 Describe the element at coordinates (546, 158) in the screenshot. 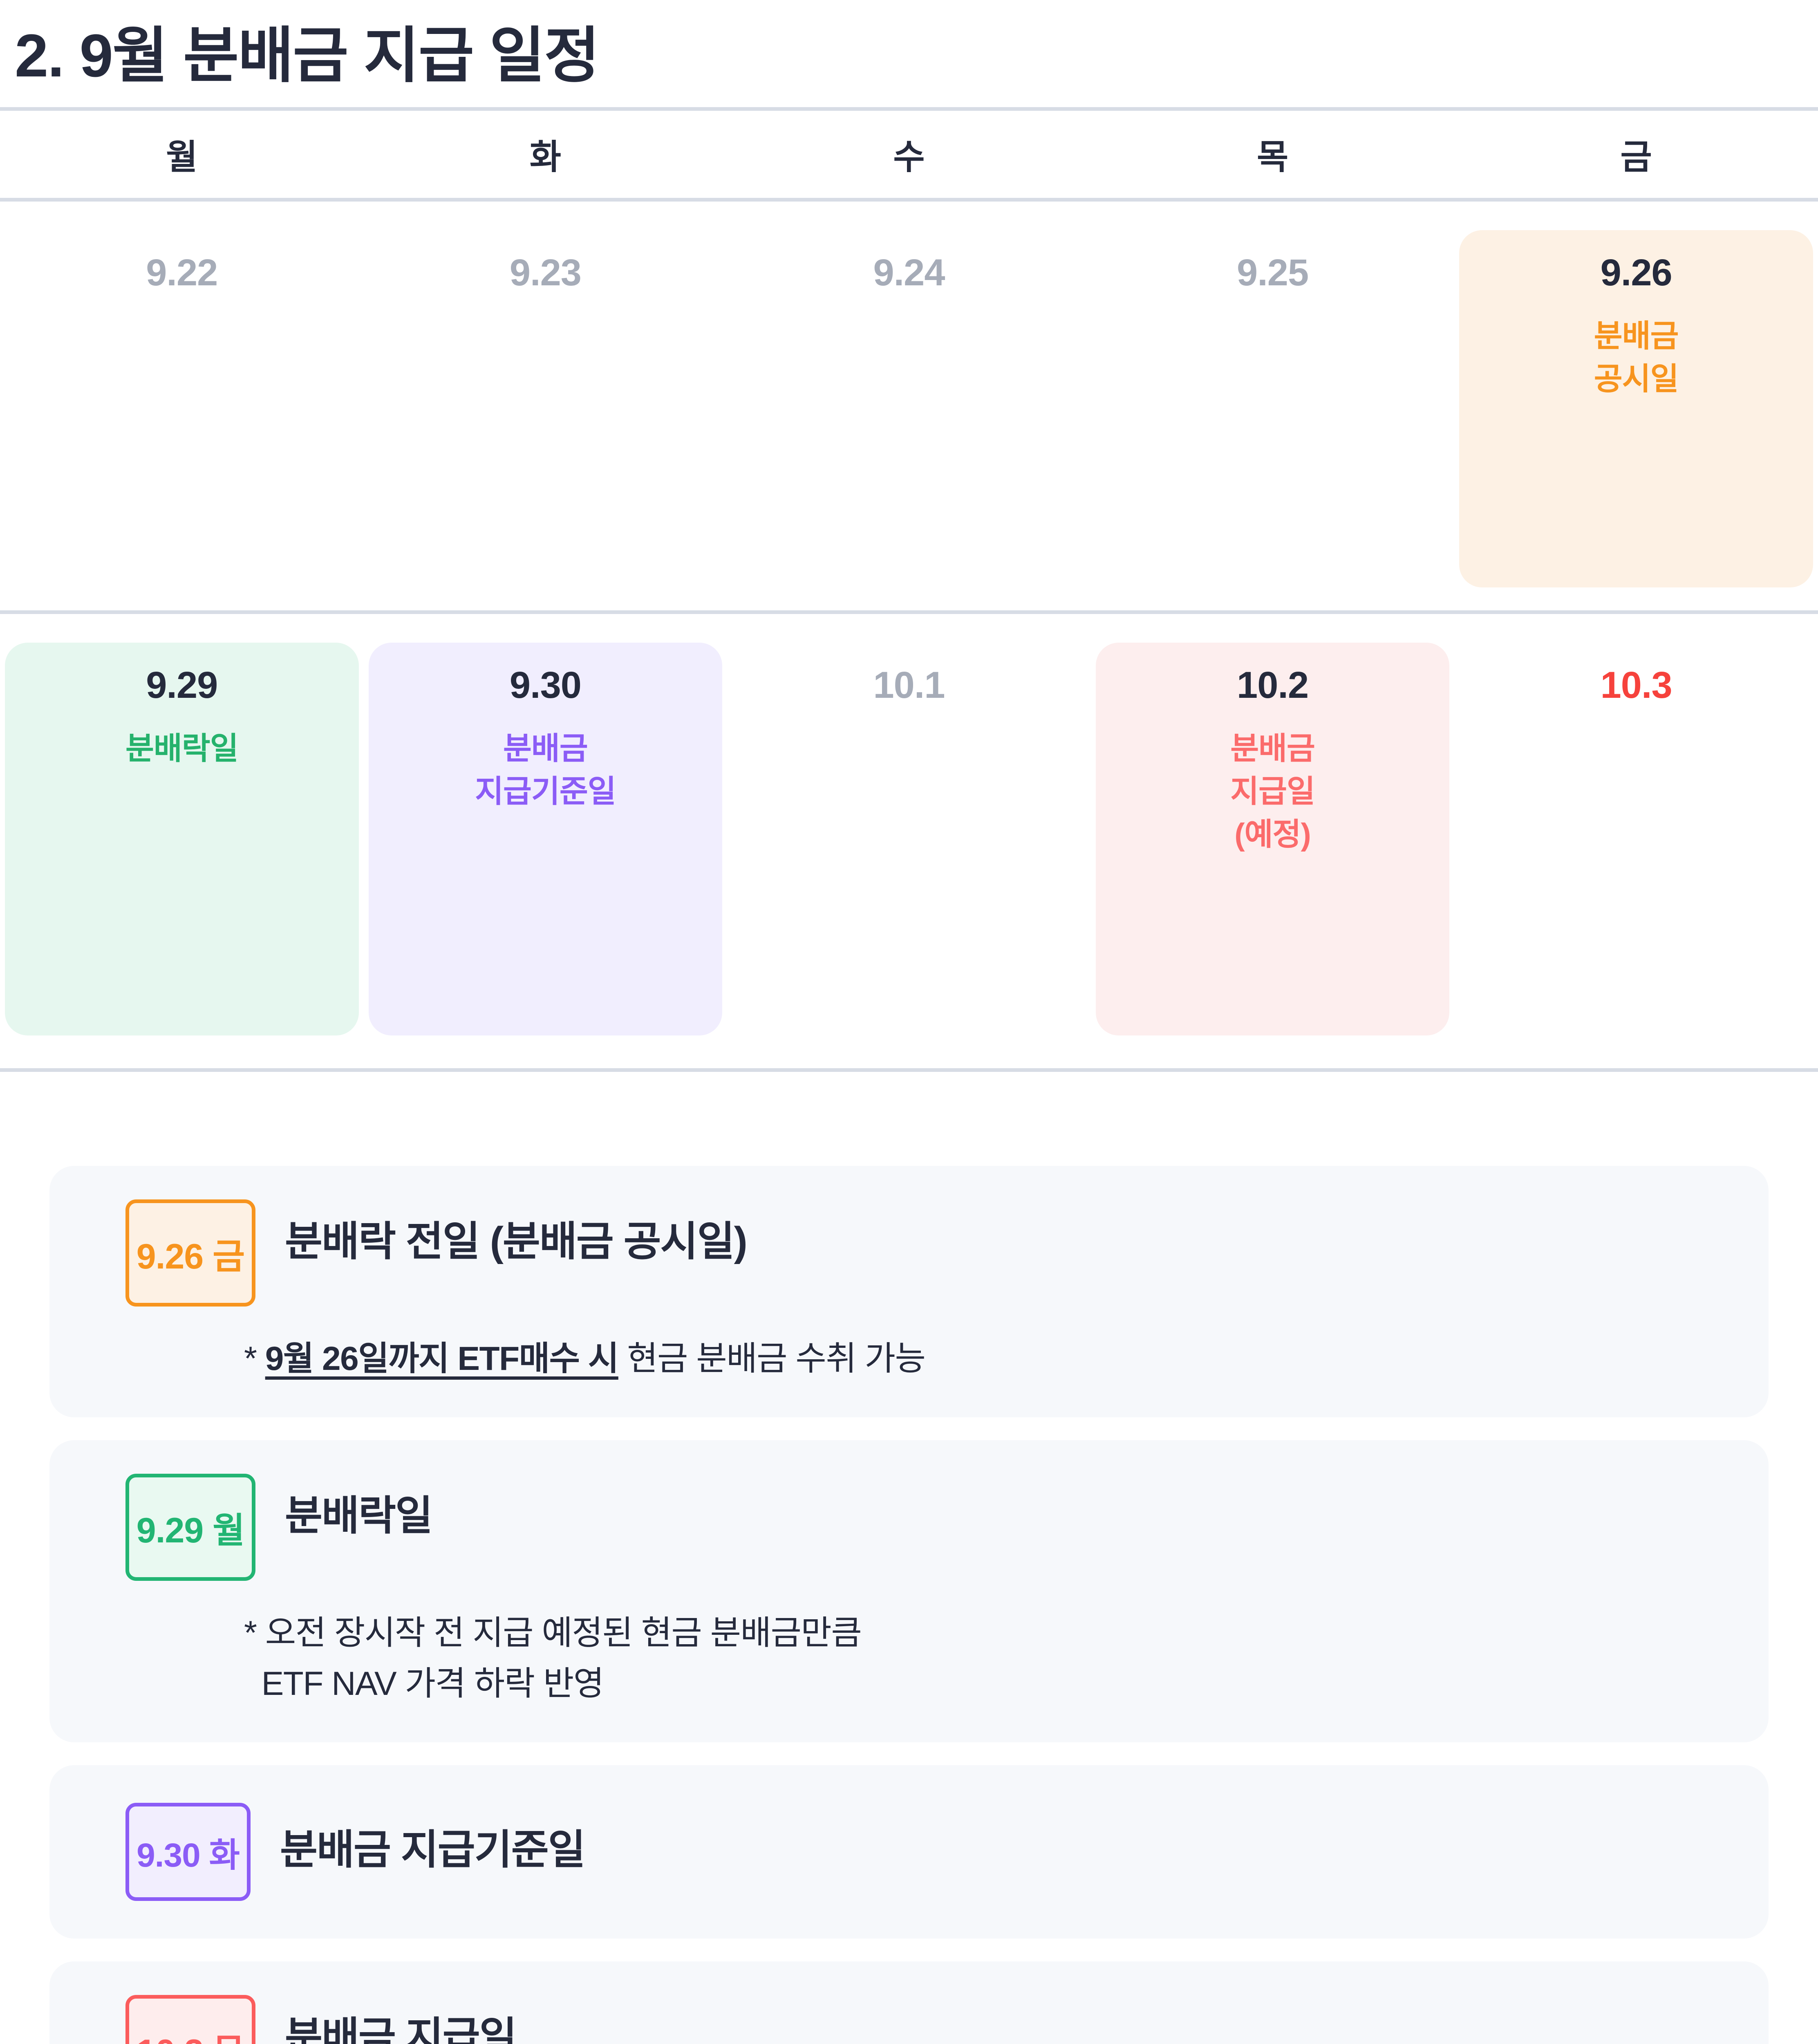

I see `calendar-weekday-1: 화` at that location.